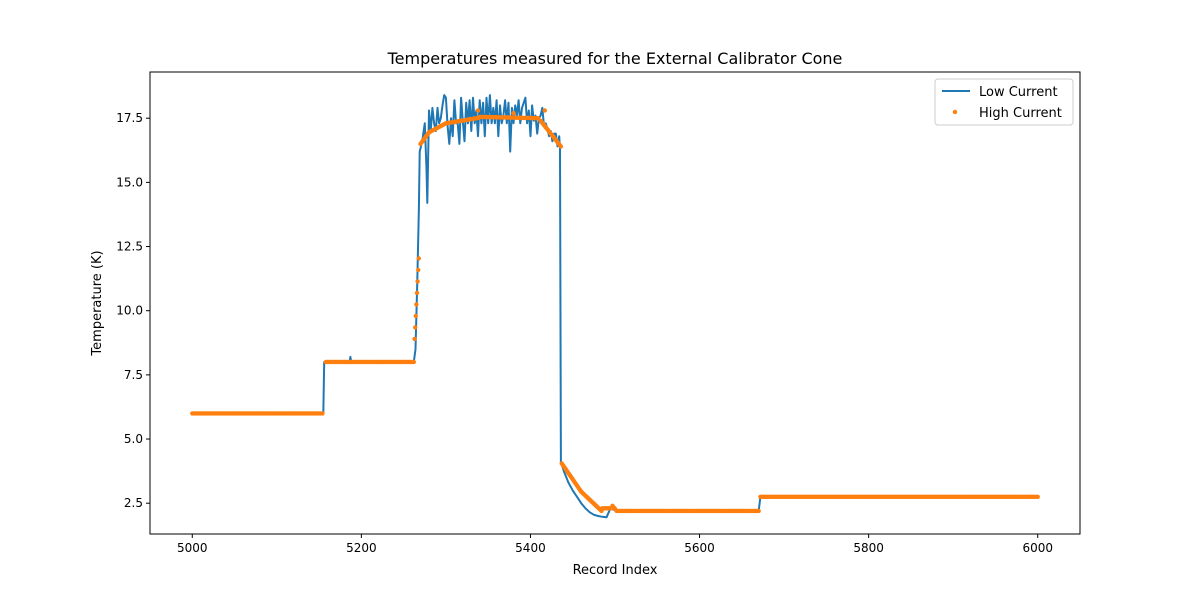 Image resolution: width=1200 pixels, height=604 pixels. What do you see at coordinates (192, 548) in the screenshot?
I see `x-tick-label: 5000` at bounding box center [192, 548].